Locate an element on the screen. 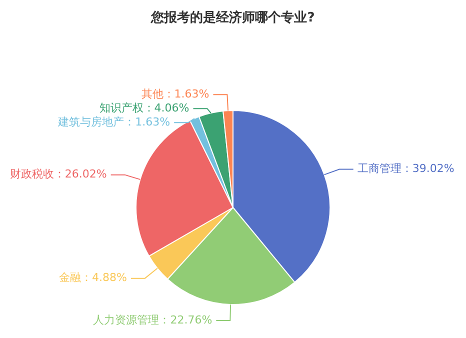 The image size is (466, 338). slice-label: 工商管理：39.02% is located at coordinates (405, 169).